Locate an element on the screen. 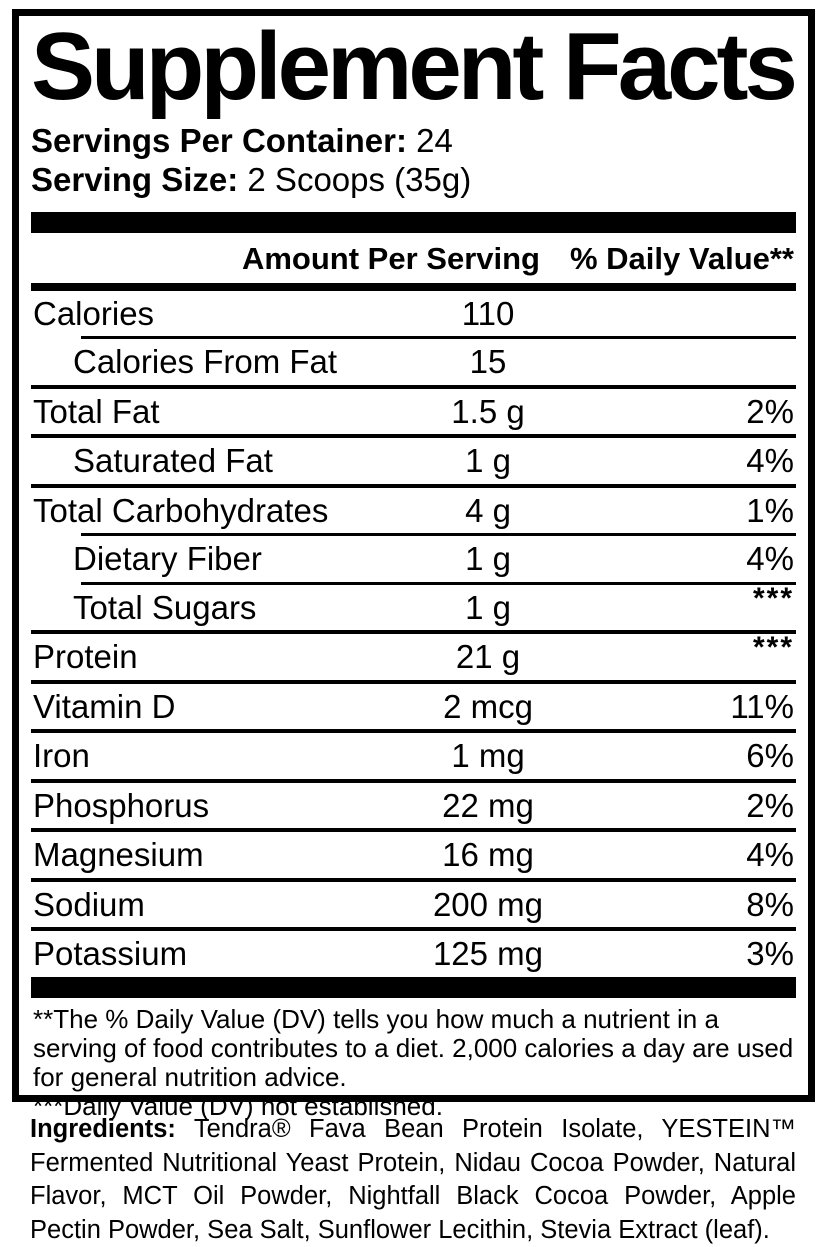 The width and height of the screenshot is (826, 1247). nutrient-amount: 21 g is located at coordinates (488, 657).